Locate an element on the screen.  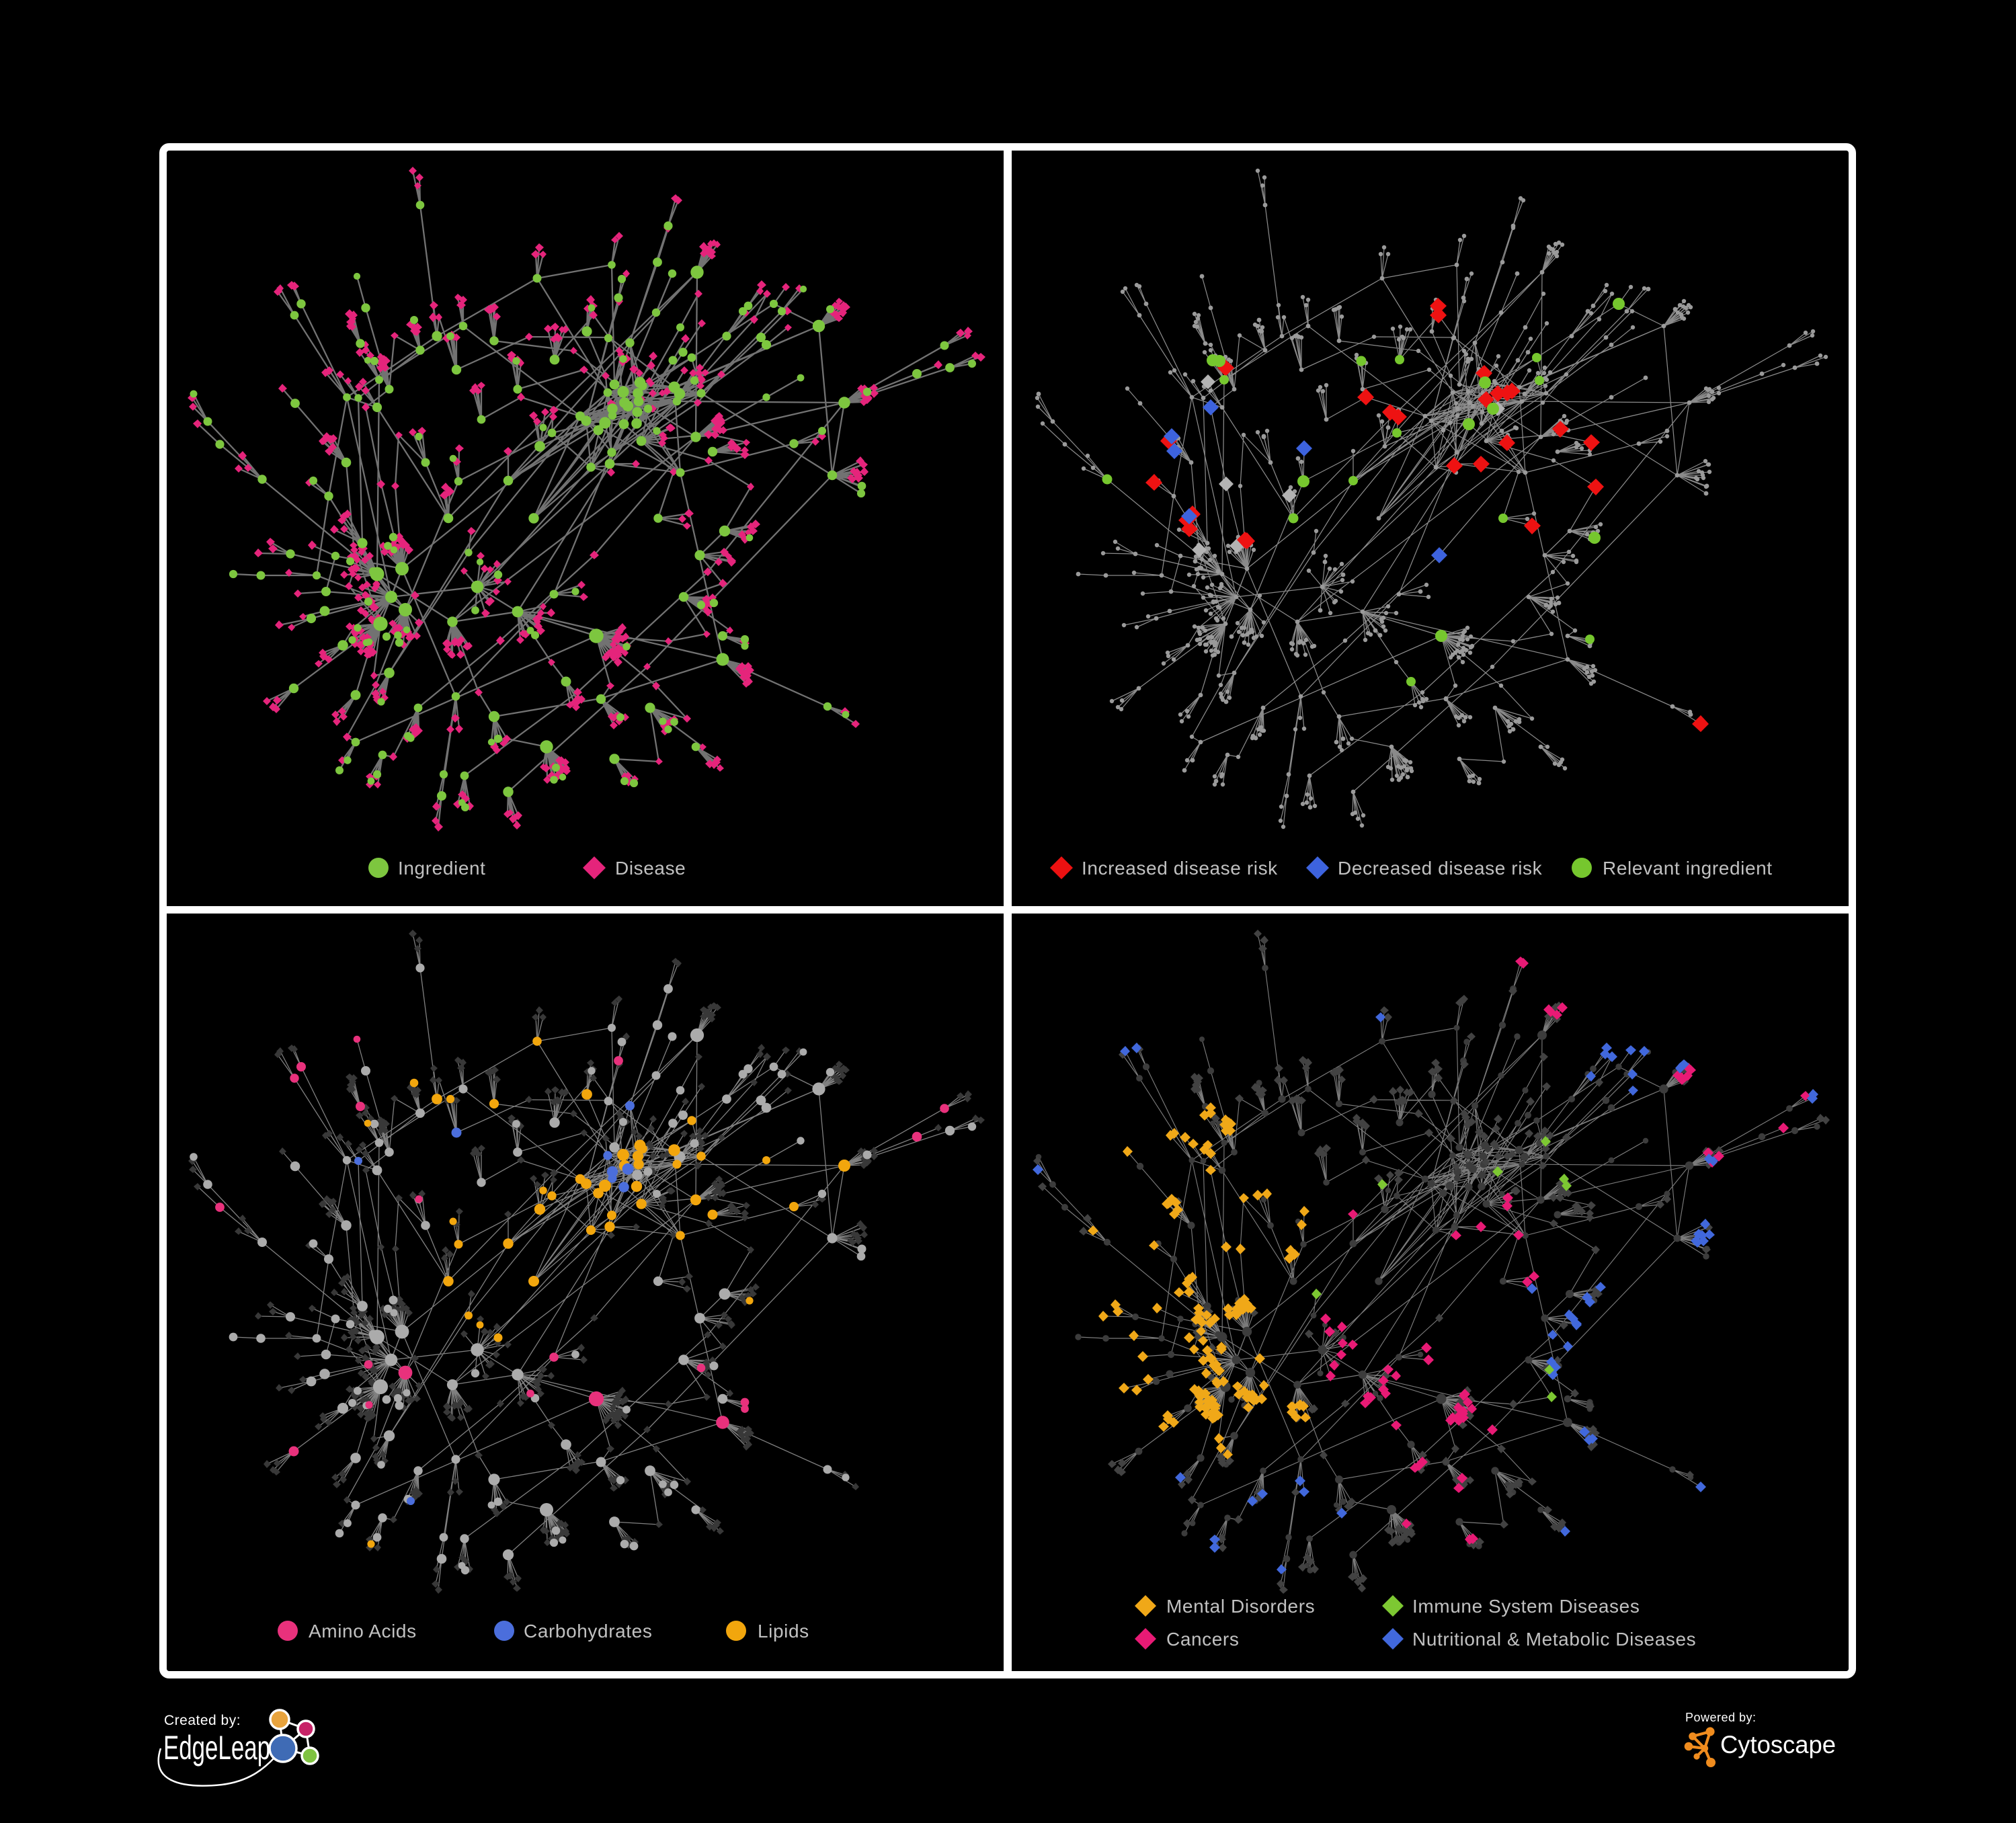
svg-text:Nutritional & Metabolic Diseas: Nutritional & Metabolic Diseases is located at coordinates (1554, 1640).